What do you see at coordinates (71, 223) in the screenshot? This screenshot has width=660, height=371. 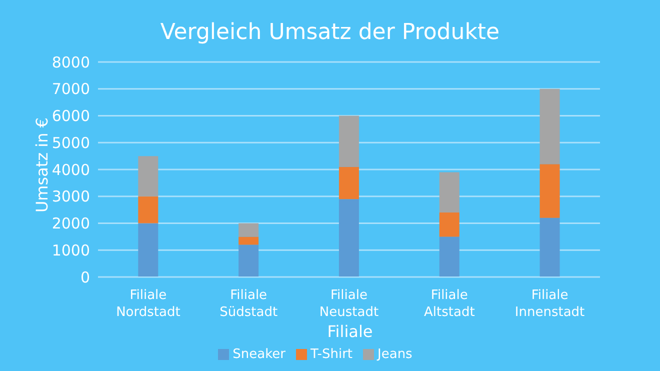 I see `y-tick-label: 2000` at bounding box center [71, 223].